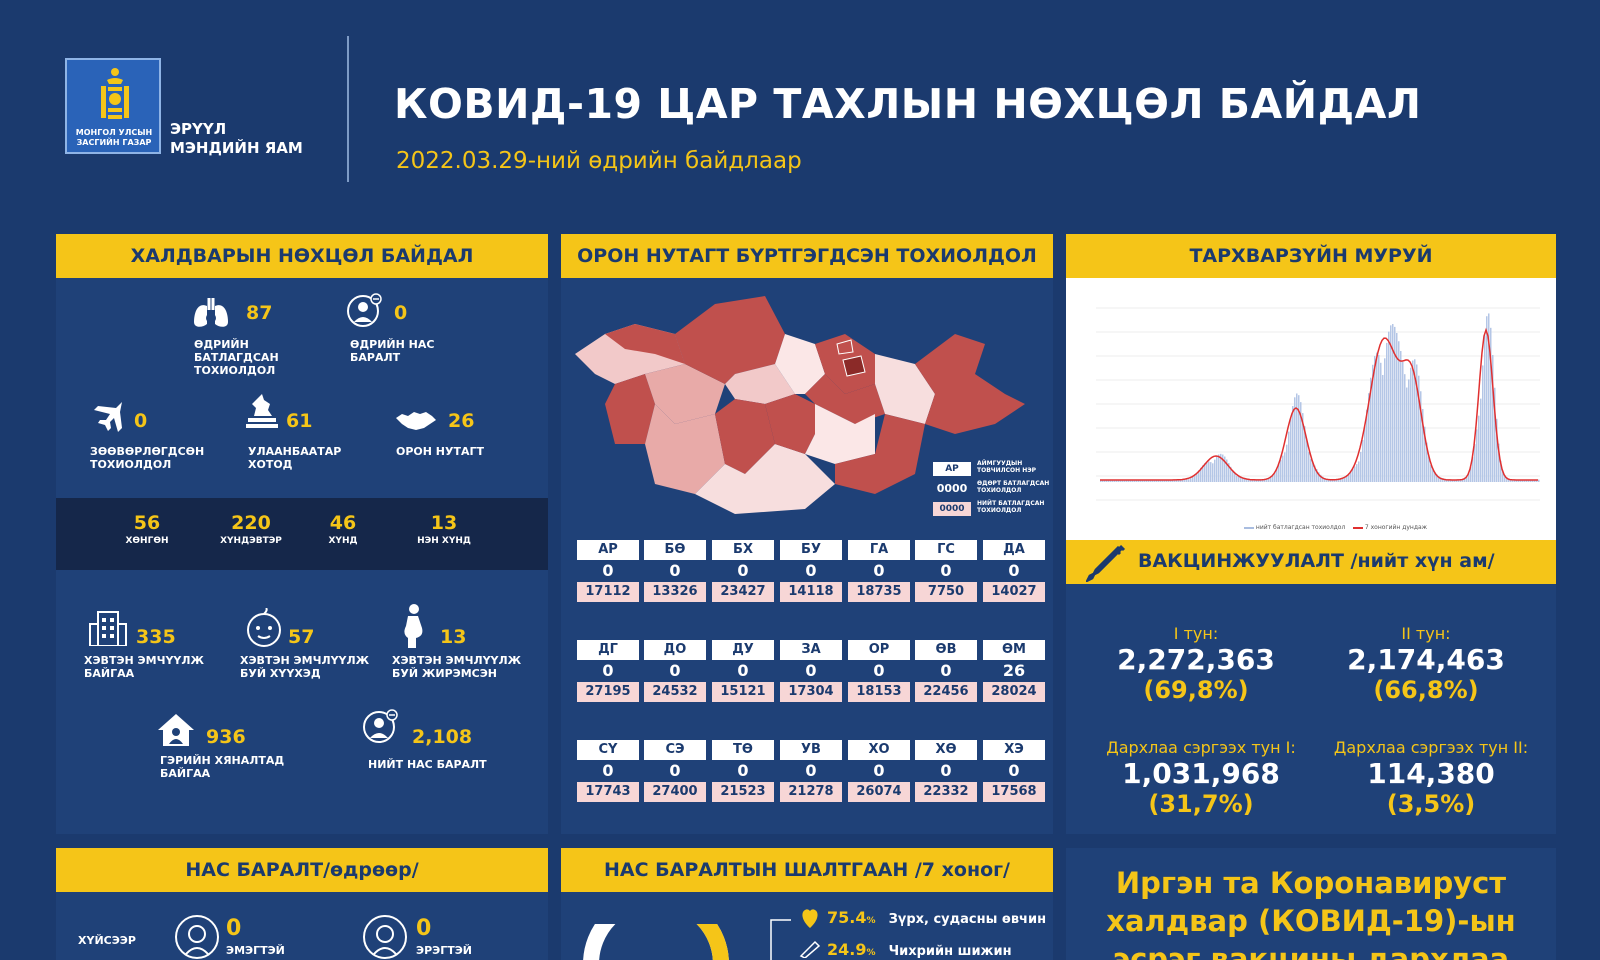  Describe the element at coordinates (675, 550) in the screenshot. I see `province-code: БӨ` at that location.